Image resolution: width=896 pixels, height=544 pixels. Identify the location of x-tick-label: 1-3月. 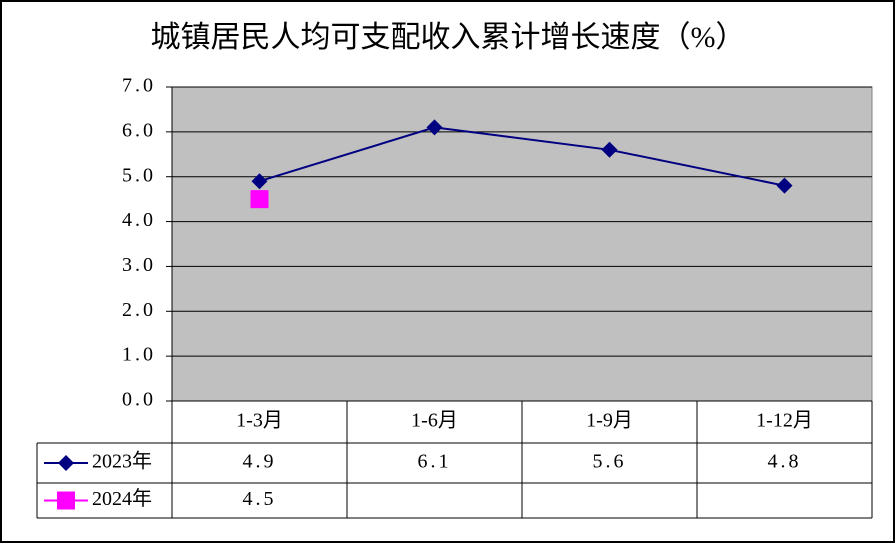
(259, 421).